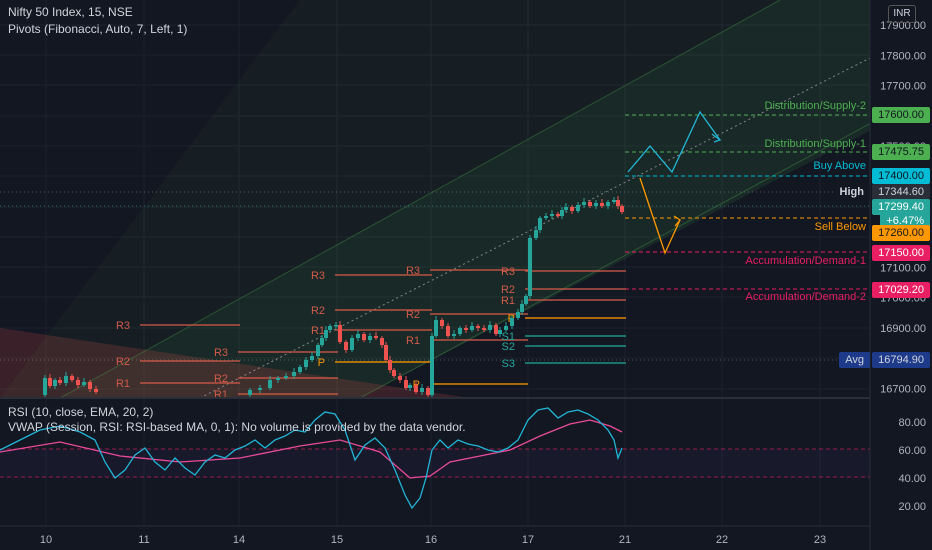 The width and height of the screenshot is (932, 550). What do you see at coordinates (901, 207) in the screenshot?
I see `price-tag-last: 17299.40` at bounding box center [901, 207].